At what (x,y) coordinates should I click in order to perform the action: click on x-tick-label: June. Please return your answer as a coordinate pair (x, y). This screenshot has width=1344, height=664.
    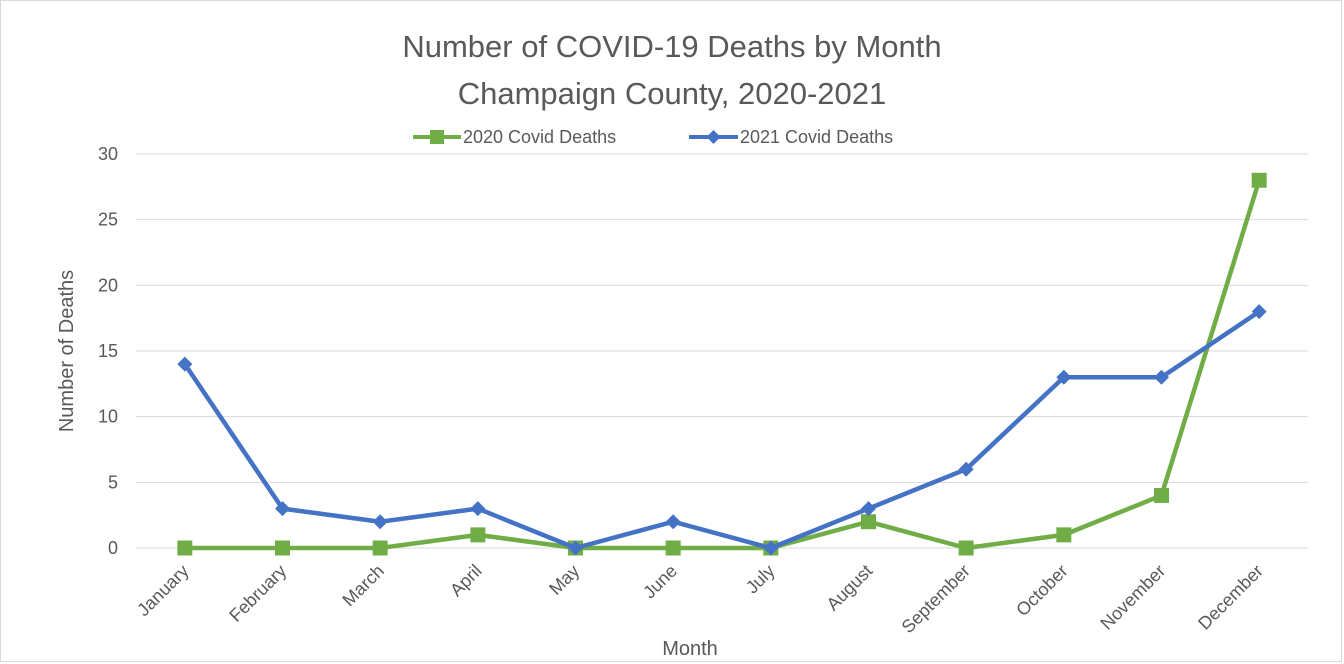
    Looking at the image, I should click on (660, 582).